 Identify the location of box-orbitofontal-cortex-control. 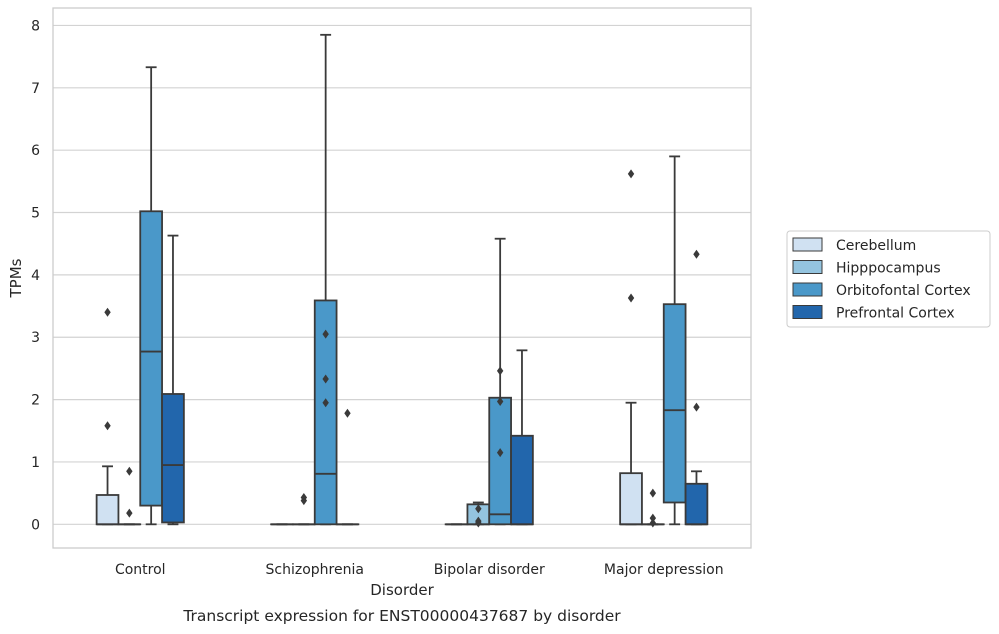
(151, 296).